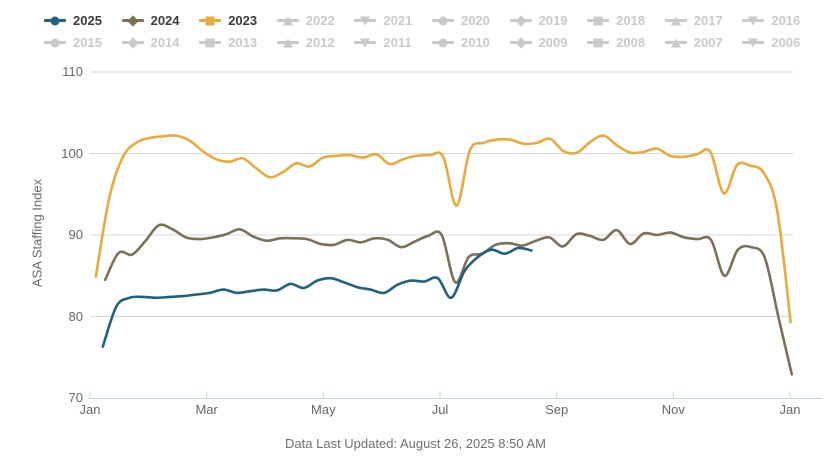  Describe the element at coordinates (475, 42) in the screenshot. I see `legend-label-2010: 2010` at that location.